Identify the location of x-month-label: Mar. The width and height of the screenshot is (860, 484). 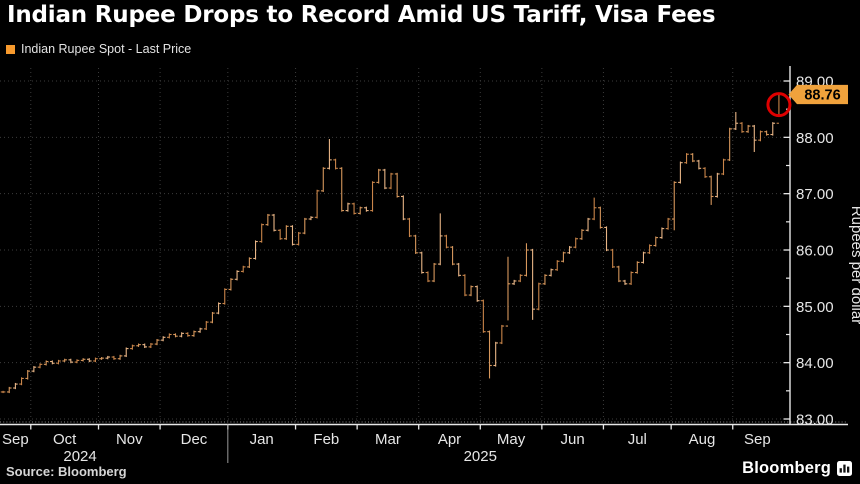
(388, 439).